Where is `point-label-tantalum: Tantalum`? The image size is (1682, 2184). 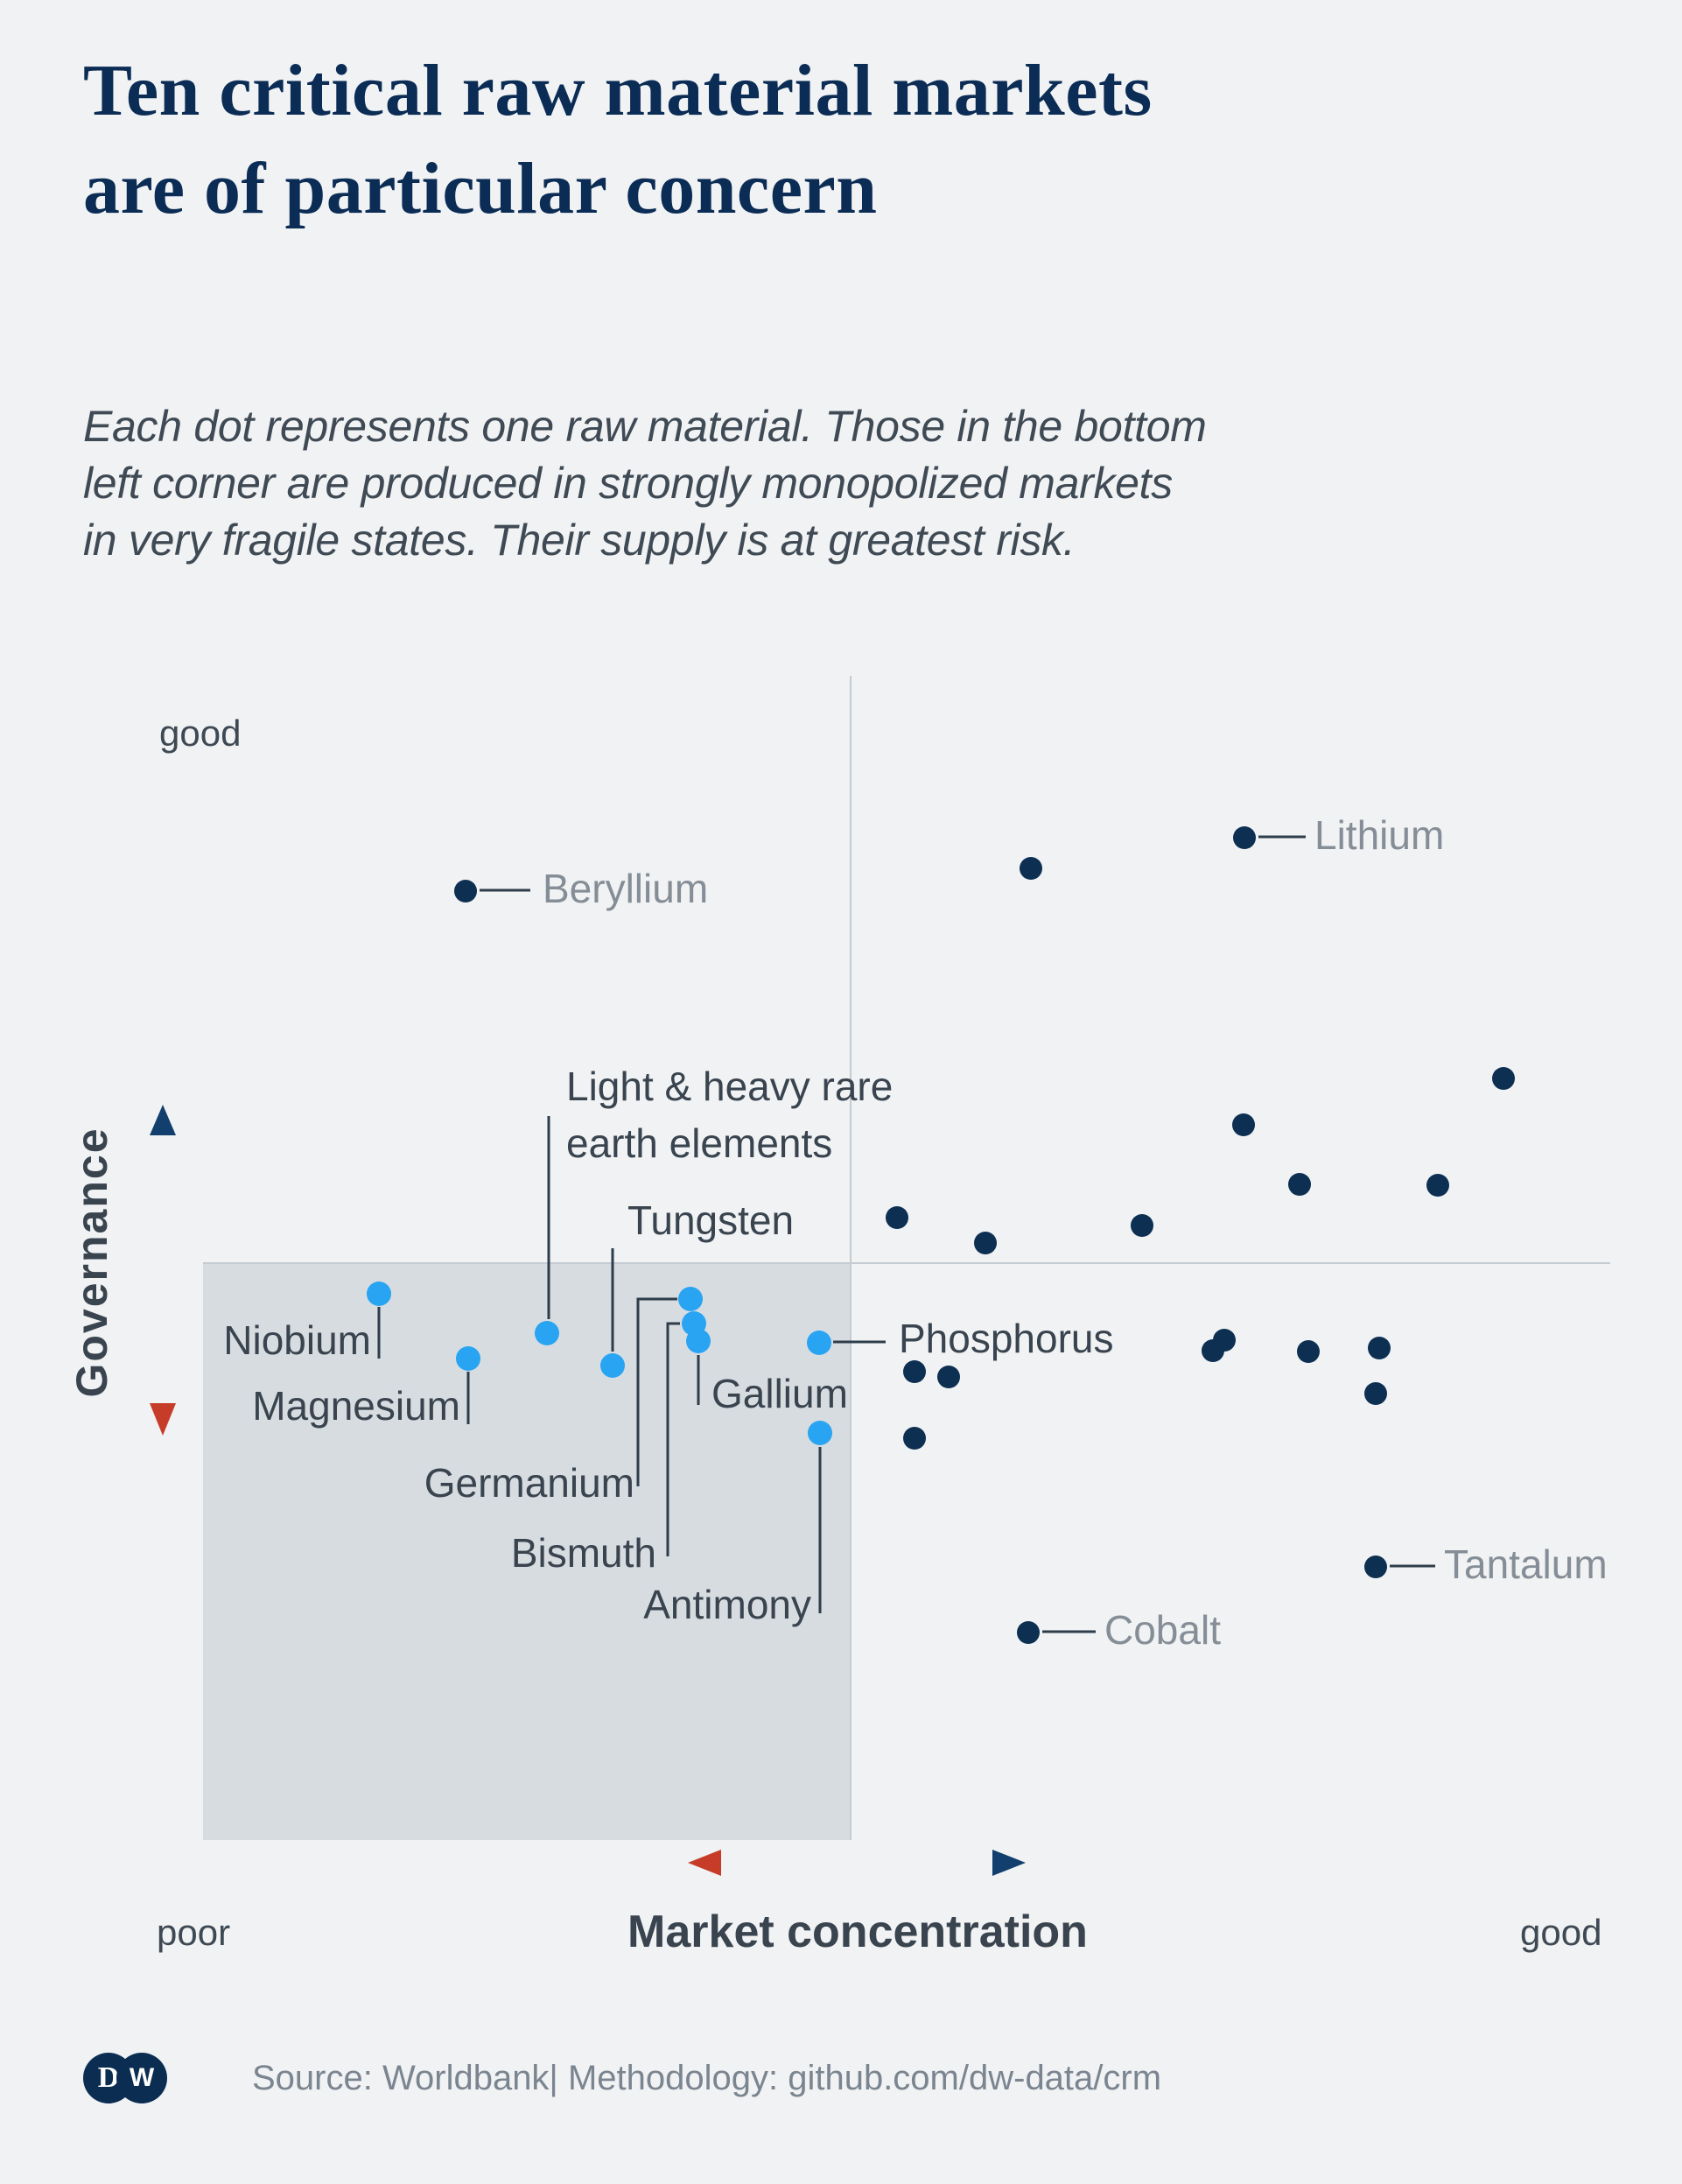 point-label-tantalum: Tantalum is located at coordinates (1526, 1564).